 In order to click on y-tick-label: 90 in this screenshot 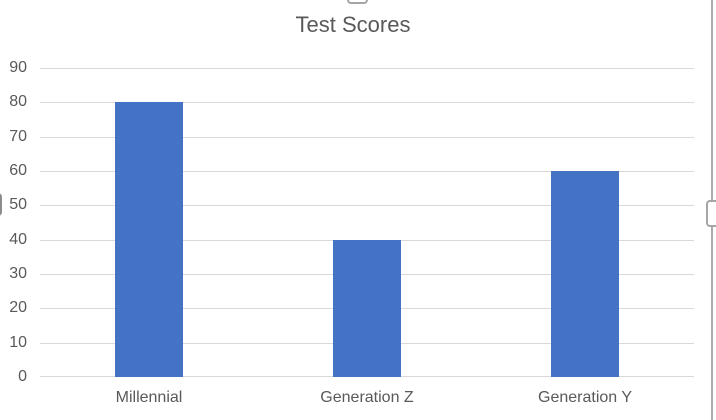, I will do `click(18, 67)`.